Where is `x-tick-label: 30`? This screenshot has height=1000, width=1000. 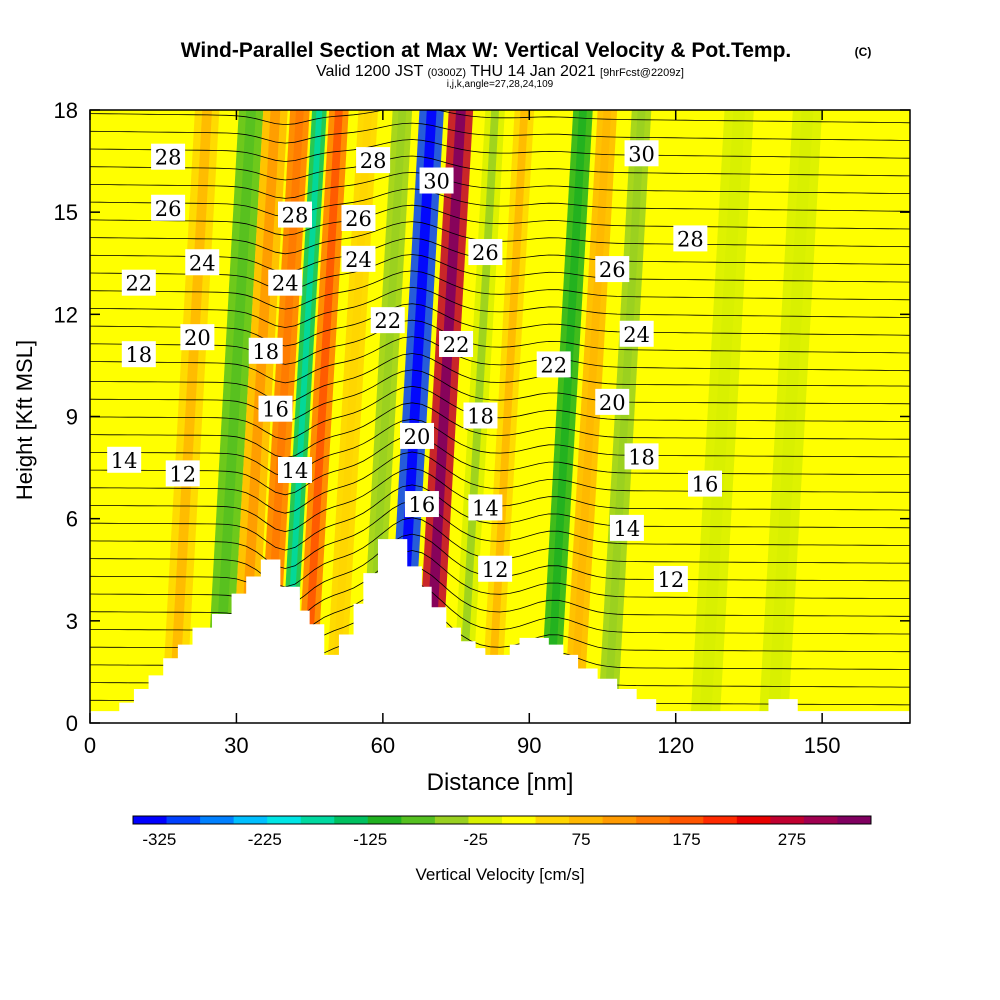
x-tick-label: 30 is located at coordinates (236, 745).